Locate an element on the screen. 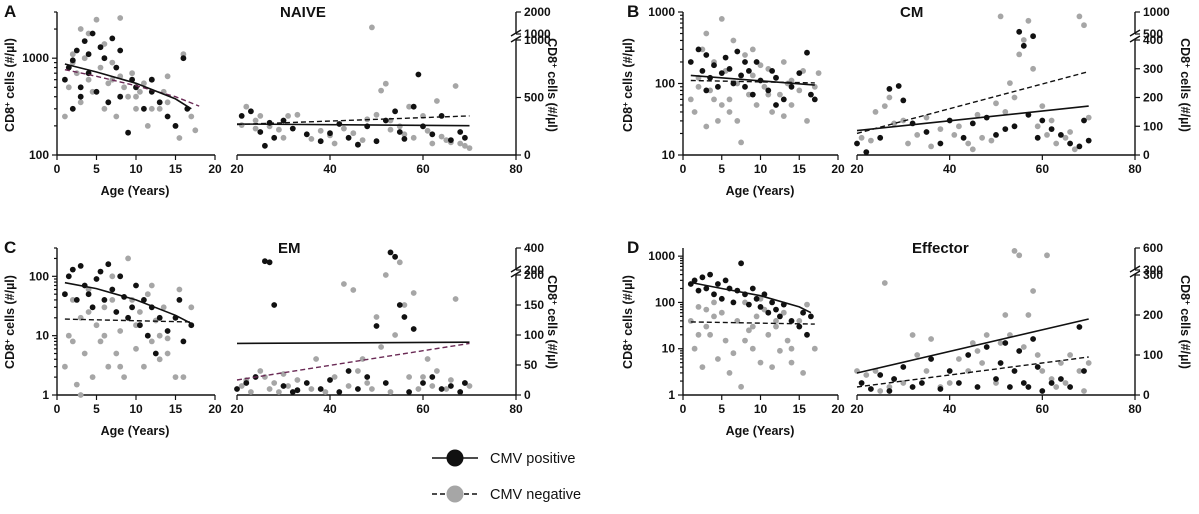 The height and width of the screenshot is (514, 1199). x-axis-label: Age (Years) is located at coordinates (135, 431).